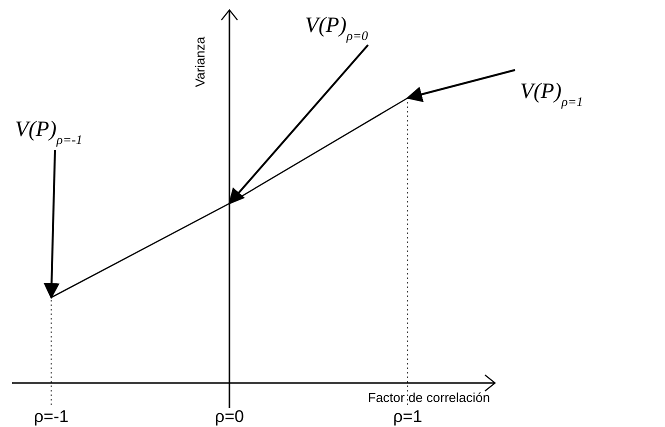 The height and width of the screenshot is (427, 665). What do you see at coordinates (552, 93) in the screenshot?
I see `annotation: V(P)$_{ρ=1}$` at bounding box center [552, 93].